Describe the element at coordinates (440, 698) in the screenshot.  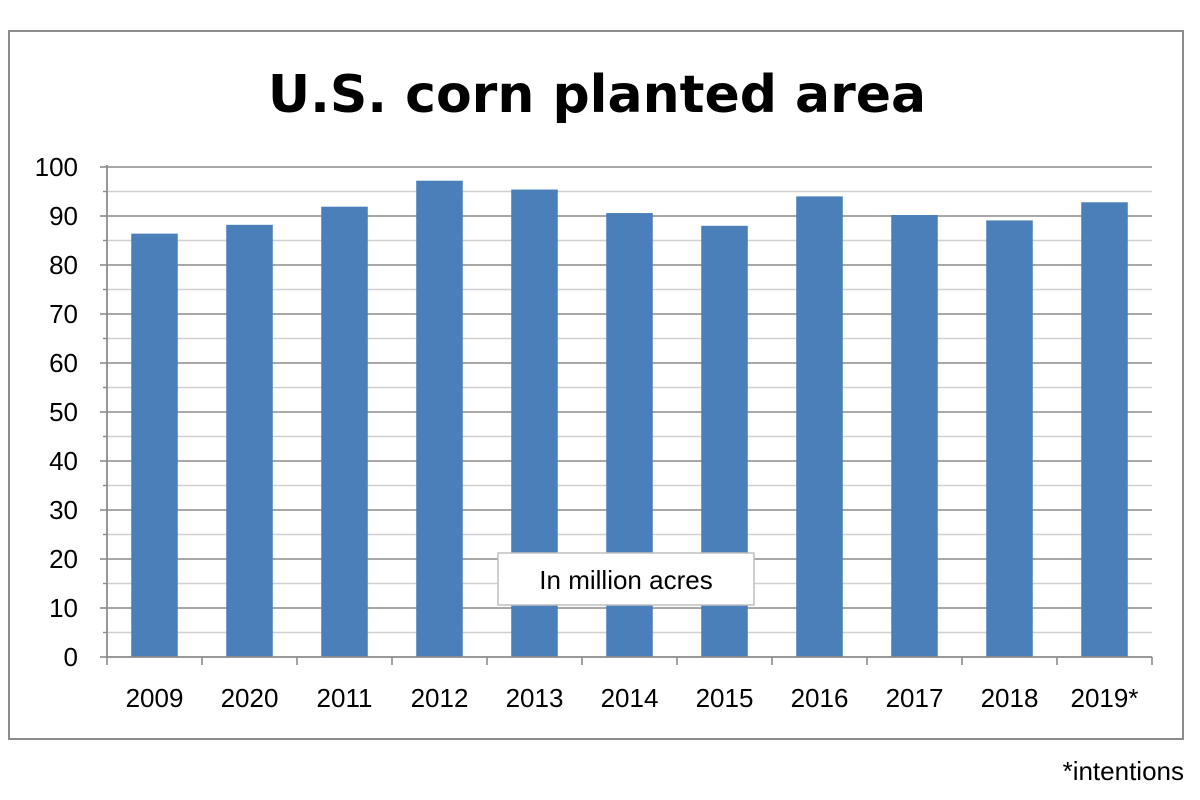
I see `x-tick-label: 2012` at that location.